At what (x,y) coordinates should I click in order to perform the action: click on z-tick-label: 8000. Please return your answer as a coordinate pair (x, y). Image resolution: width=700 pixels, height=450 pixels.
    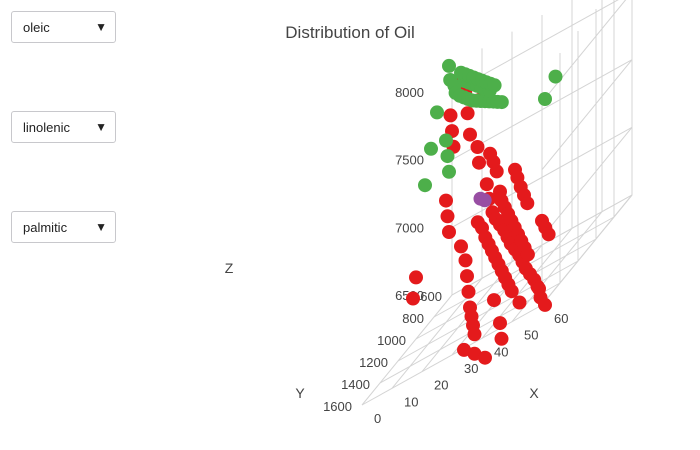
    Looking at the image, I should click on (409, 92).